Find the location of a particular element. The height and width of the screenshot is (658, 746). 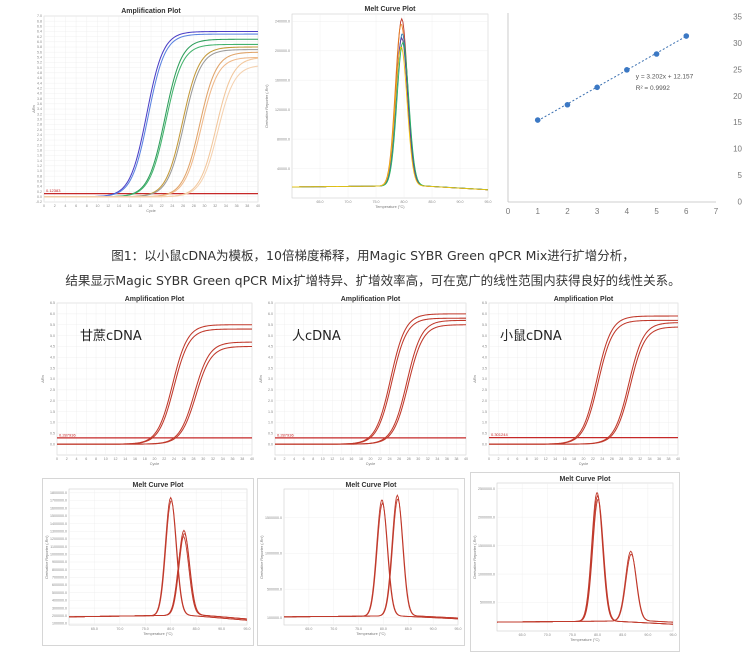

x-tick-label: 30 is located at coordinates (205, 206).